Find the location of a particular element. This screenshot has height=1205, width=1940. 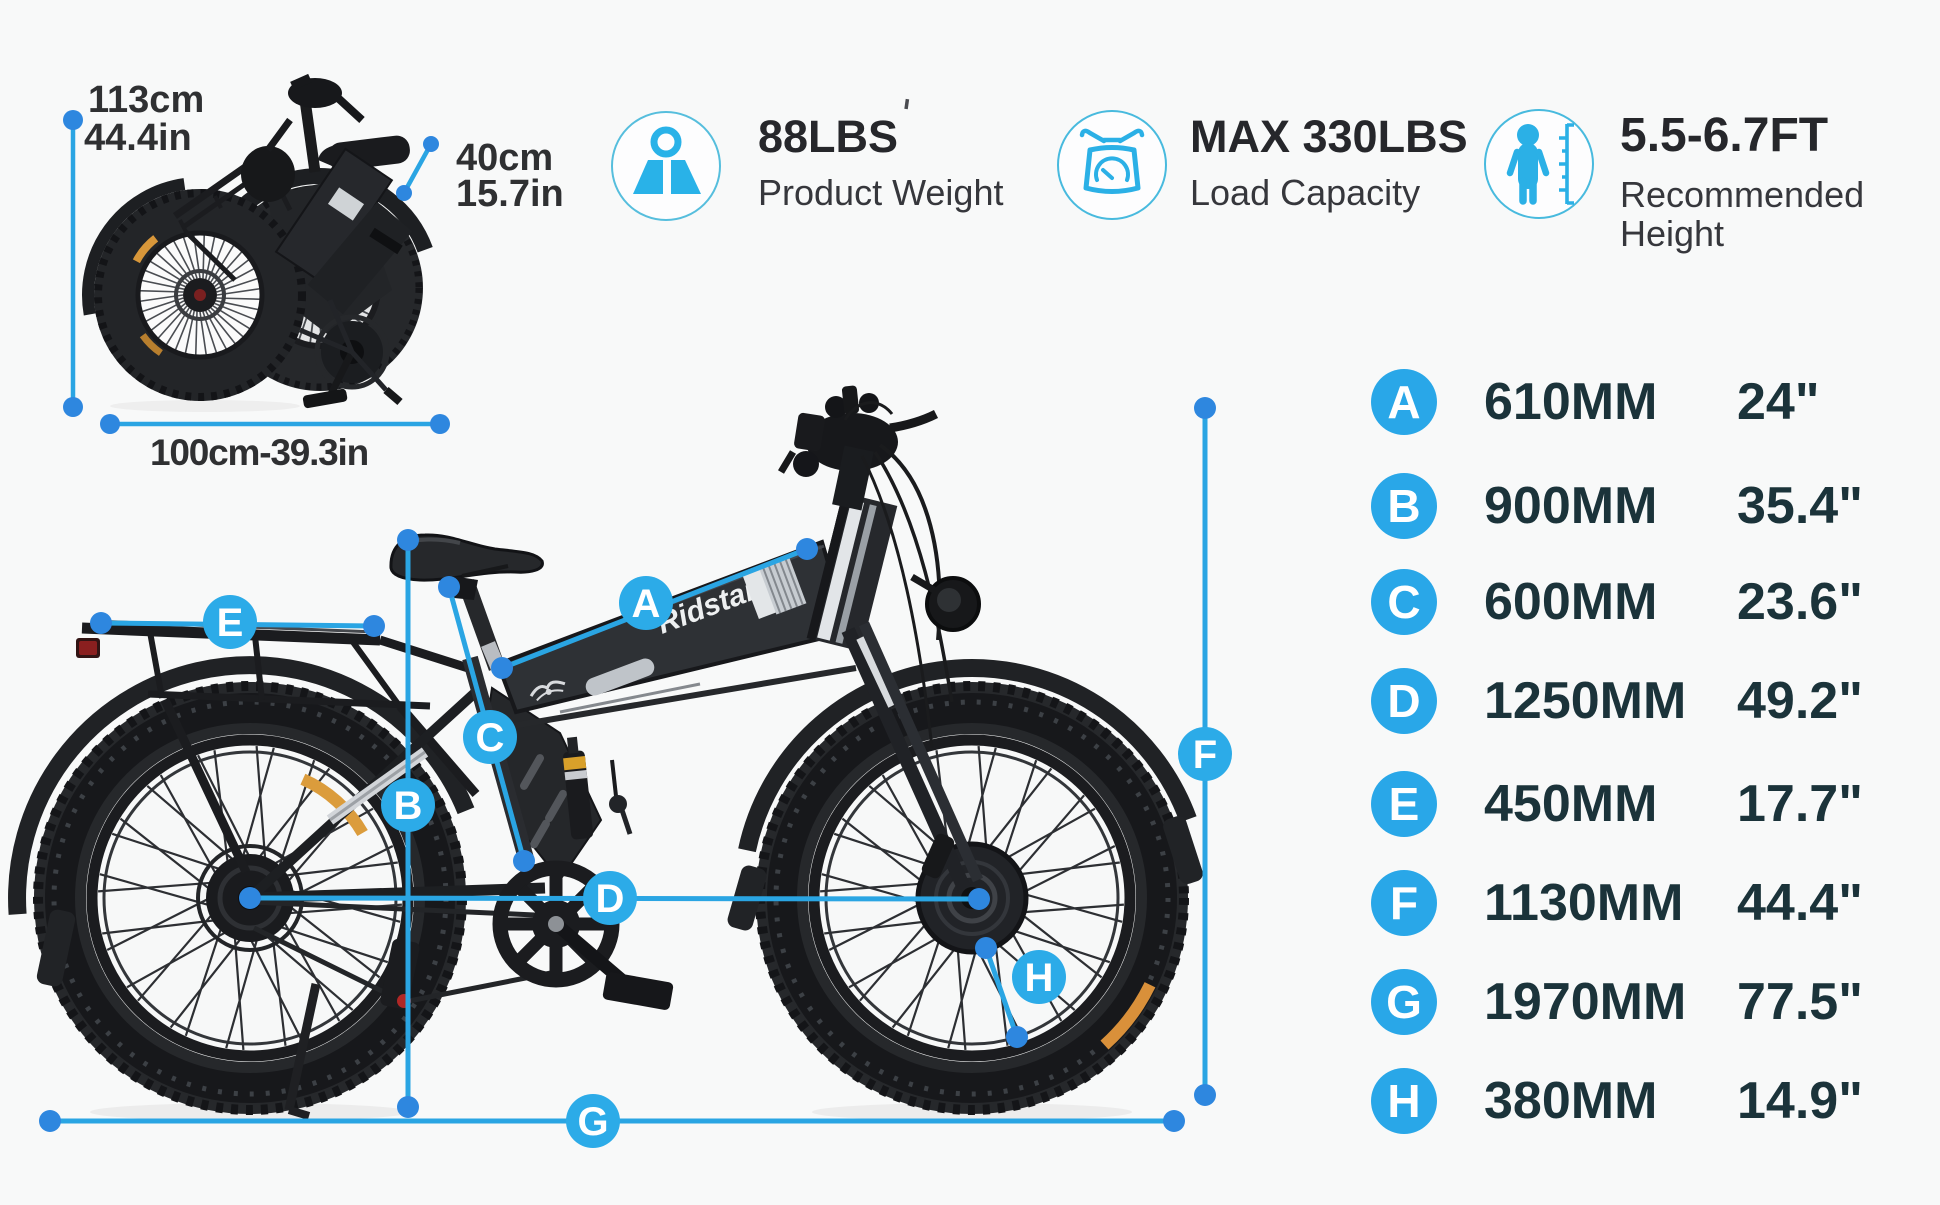

svg-text: 1130MM is located at coordinates (1583, 903).